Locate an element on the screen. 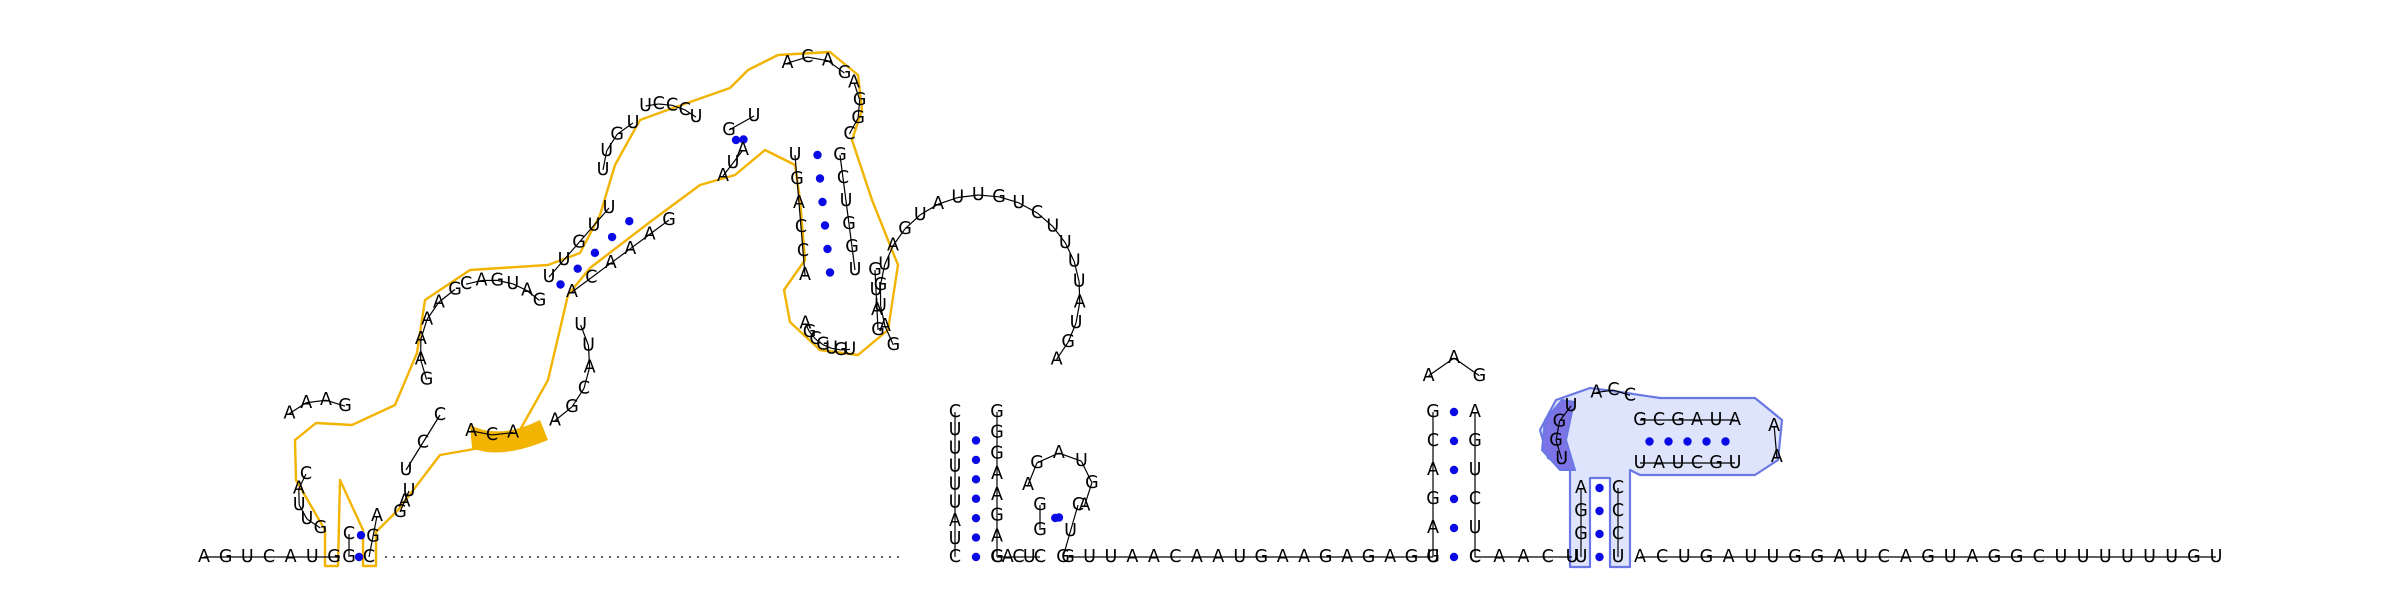 This screenshot has width=2400, height=613. nucleotide-small-hairpin: C is located at coordinates (1078, 505).